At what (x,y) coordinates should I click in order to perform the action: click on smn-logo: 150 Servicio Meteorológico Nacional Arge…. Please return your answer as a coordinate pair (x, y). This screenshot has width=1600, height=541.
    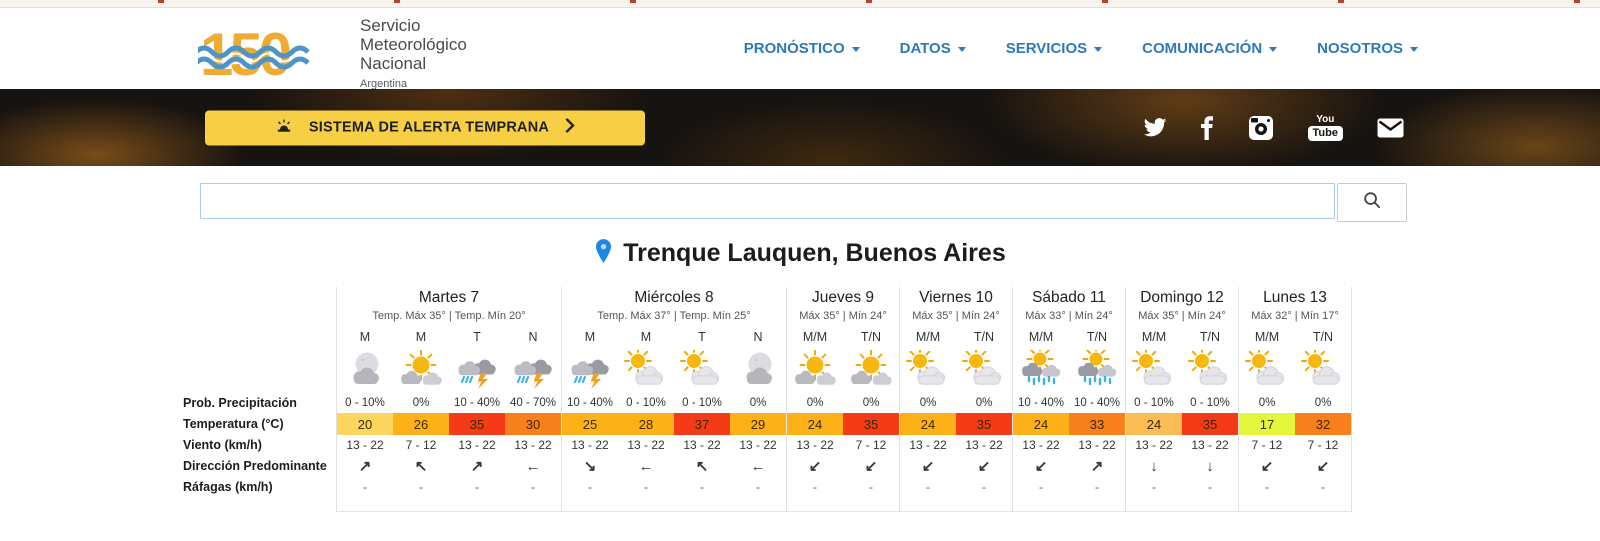
    Looking at the image, I should click on (332, 55).